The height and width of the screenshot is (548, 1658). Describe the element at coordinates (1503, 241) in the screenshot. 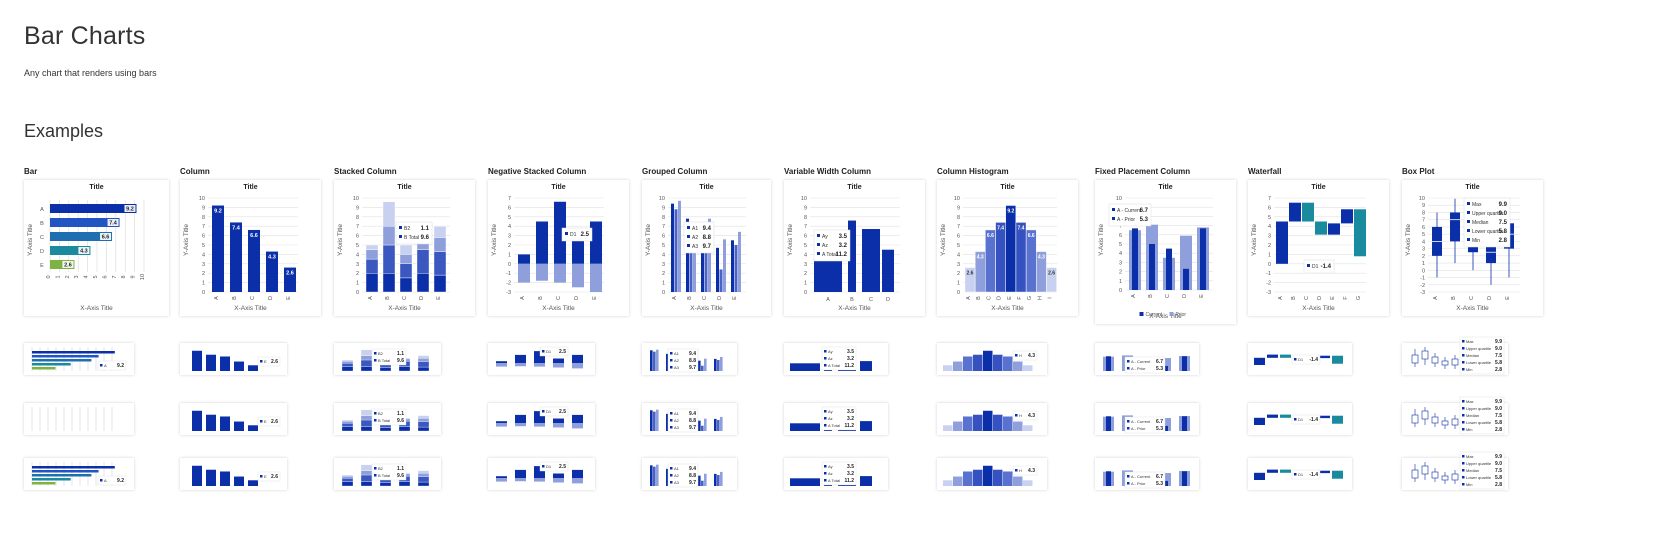

I see `tooltip-value: 2.8` at that location.